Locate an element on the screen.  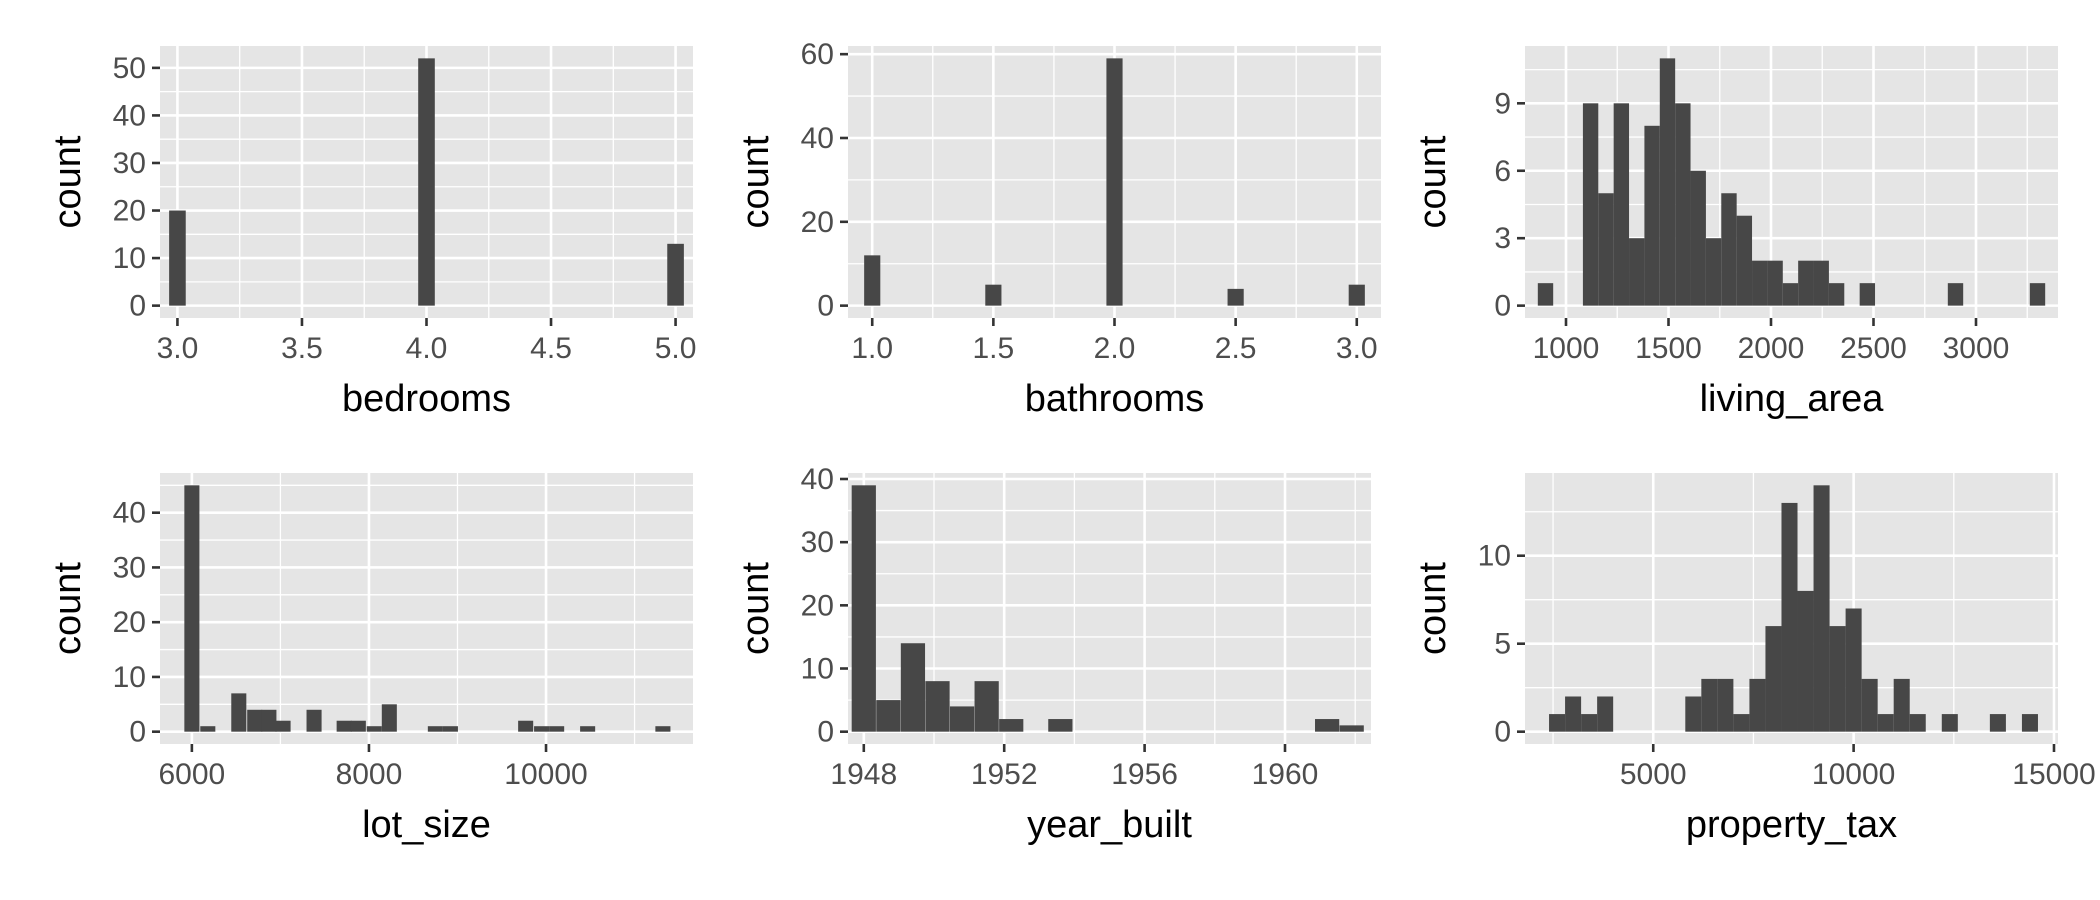
x-axis: 6000 8000 10000 lot_size is located at coordinates (373, 795).